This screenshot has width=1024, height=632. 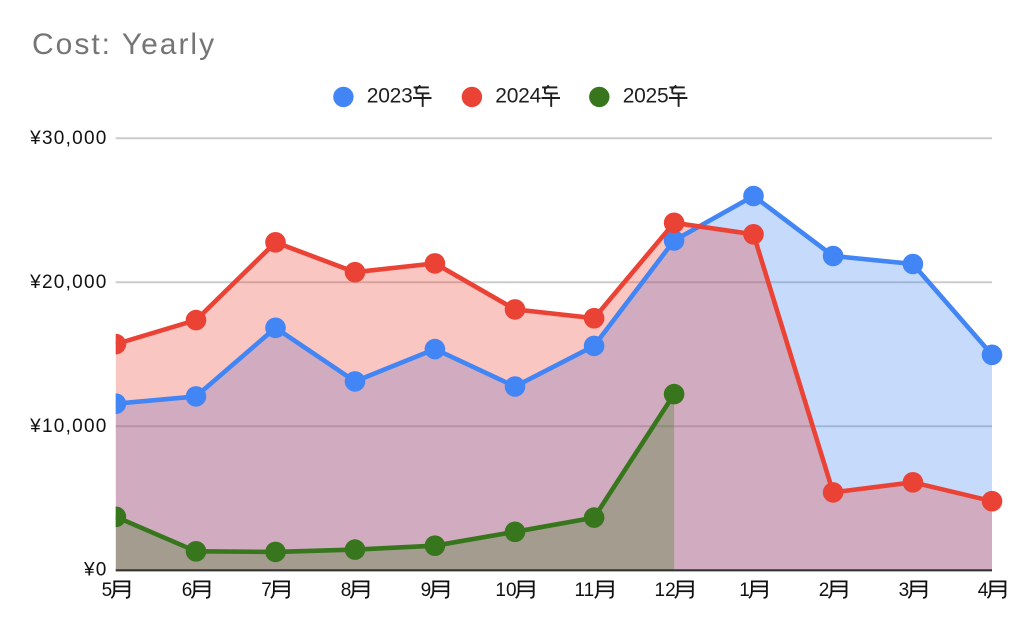 I want to click on svg-text: 2023, so click(x=390, y=95).